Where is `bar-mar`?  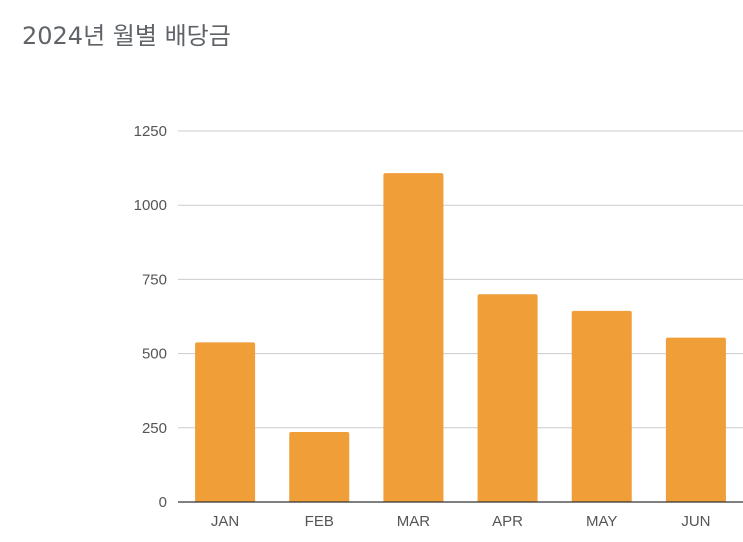
bar-mar is located at coordinates (413, 337).